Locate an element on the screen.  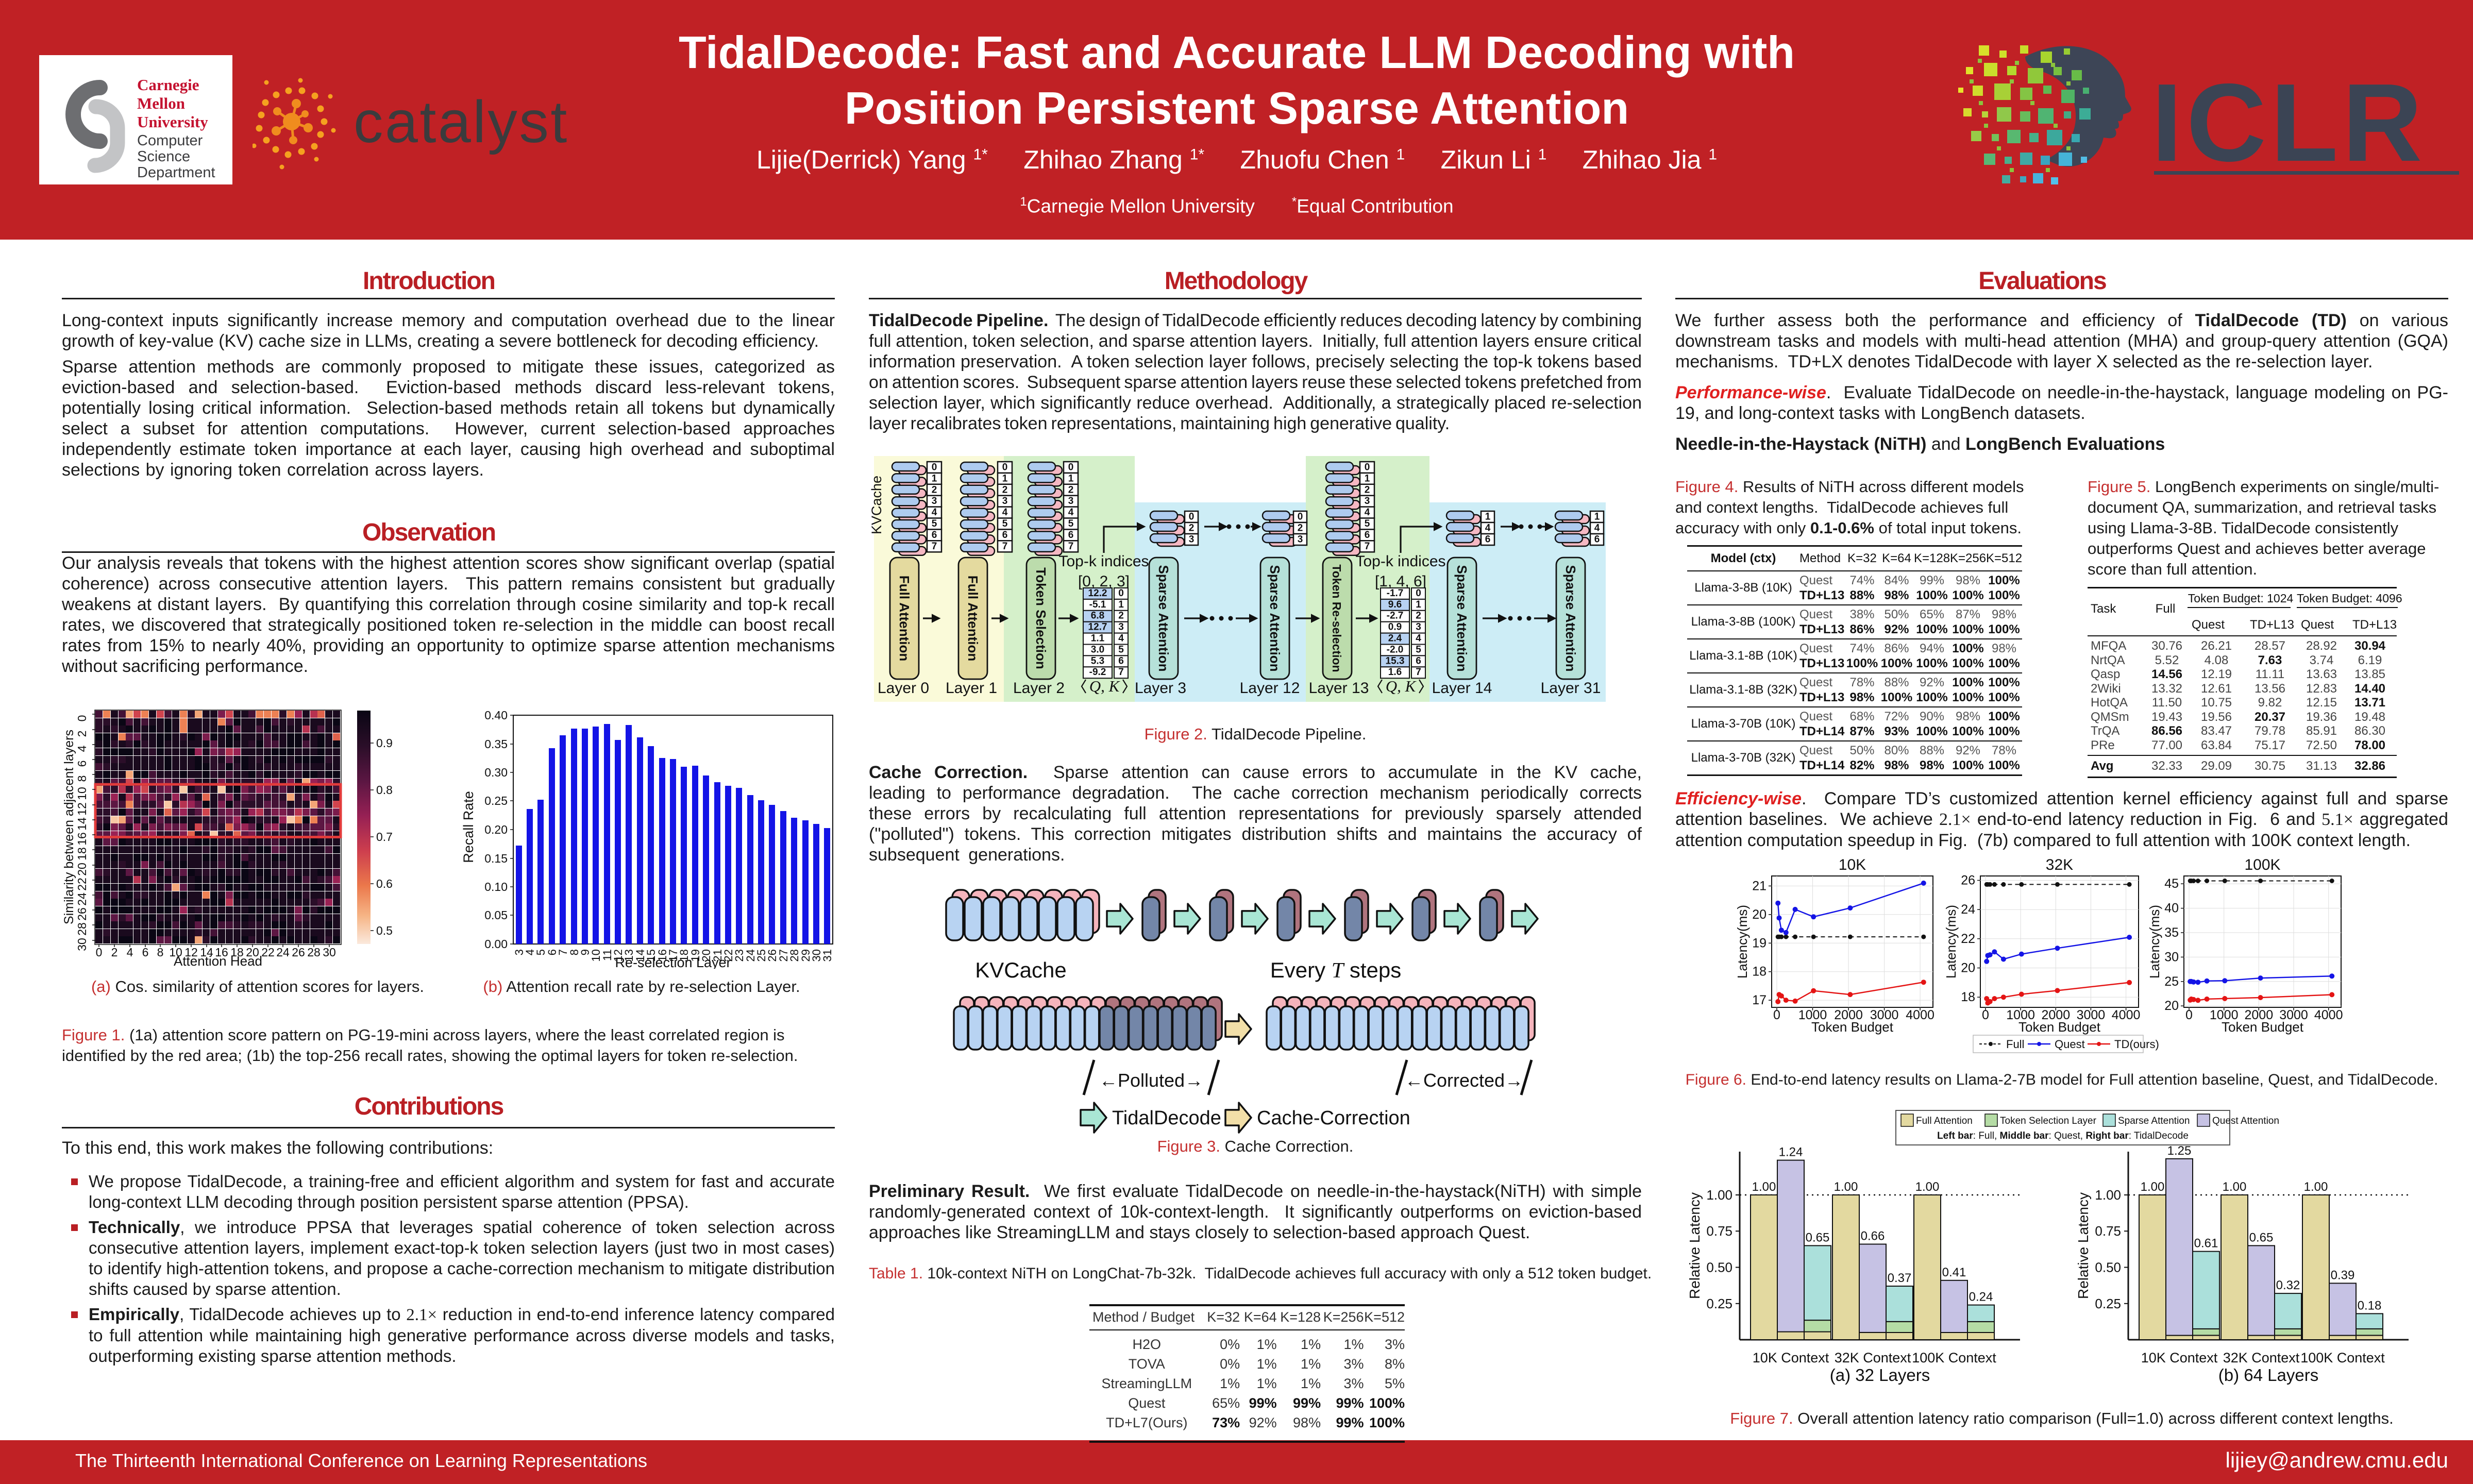
svg-text: Layer 13 is located at coordinates (1339, 688).